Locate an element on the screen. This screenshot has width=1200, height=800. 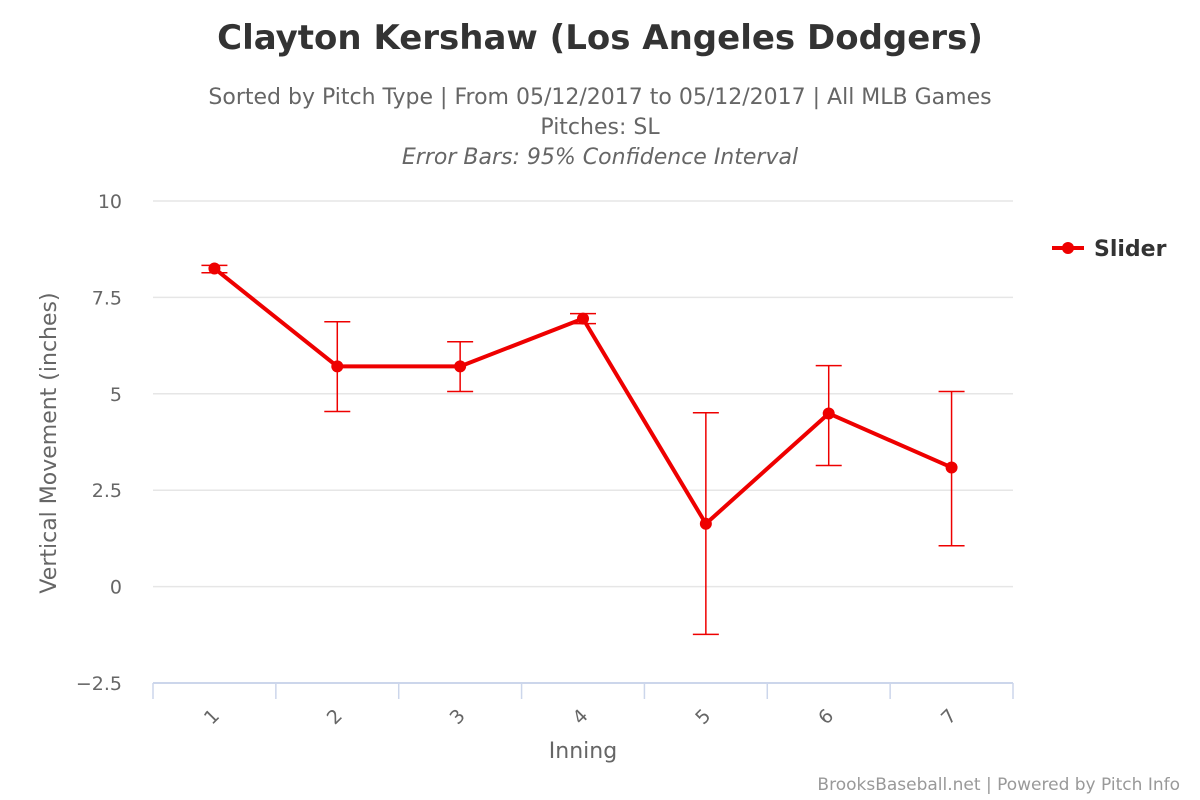
x-tick-label: 5 is located at coordinates (703, 717).